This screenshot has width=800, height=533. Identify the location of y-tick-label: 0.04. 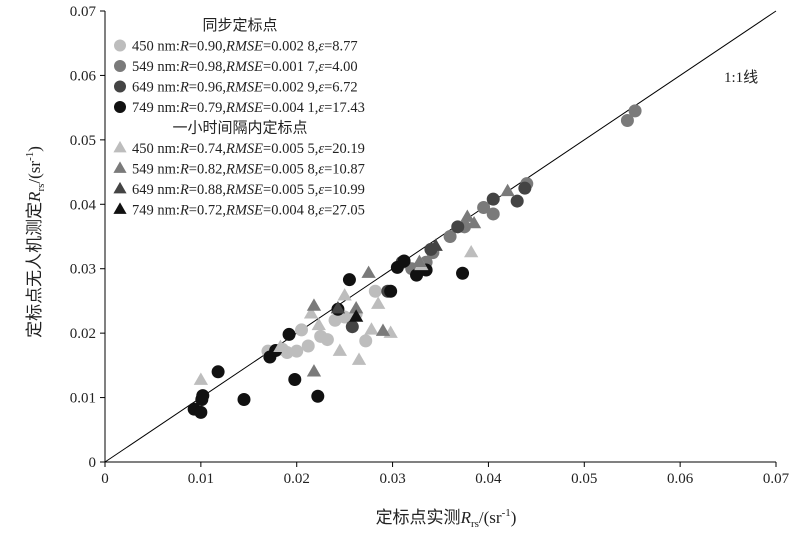
(83, 205).